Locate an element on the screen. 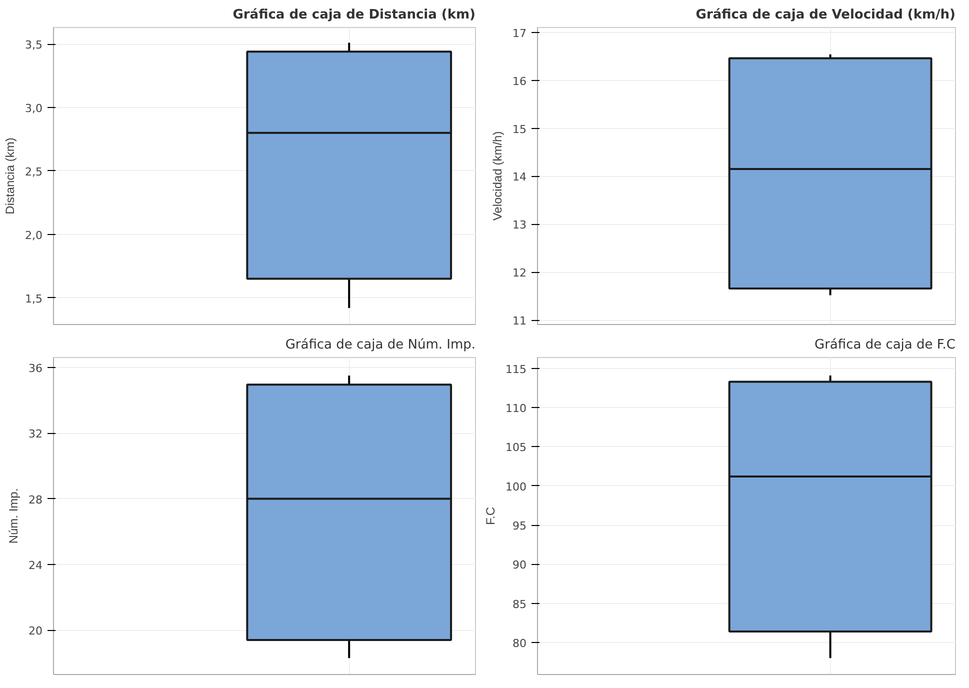  y-tick-label: 3,0 is located at coordinates (34, 108).